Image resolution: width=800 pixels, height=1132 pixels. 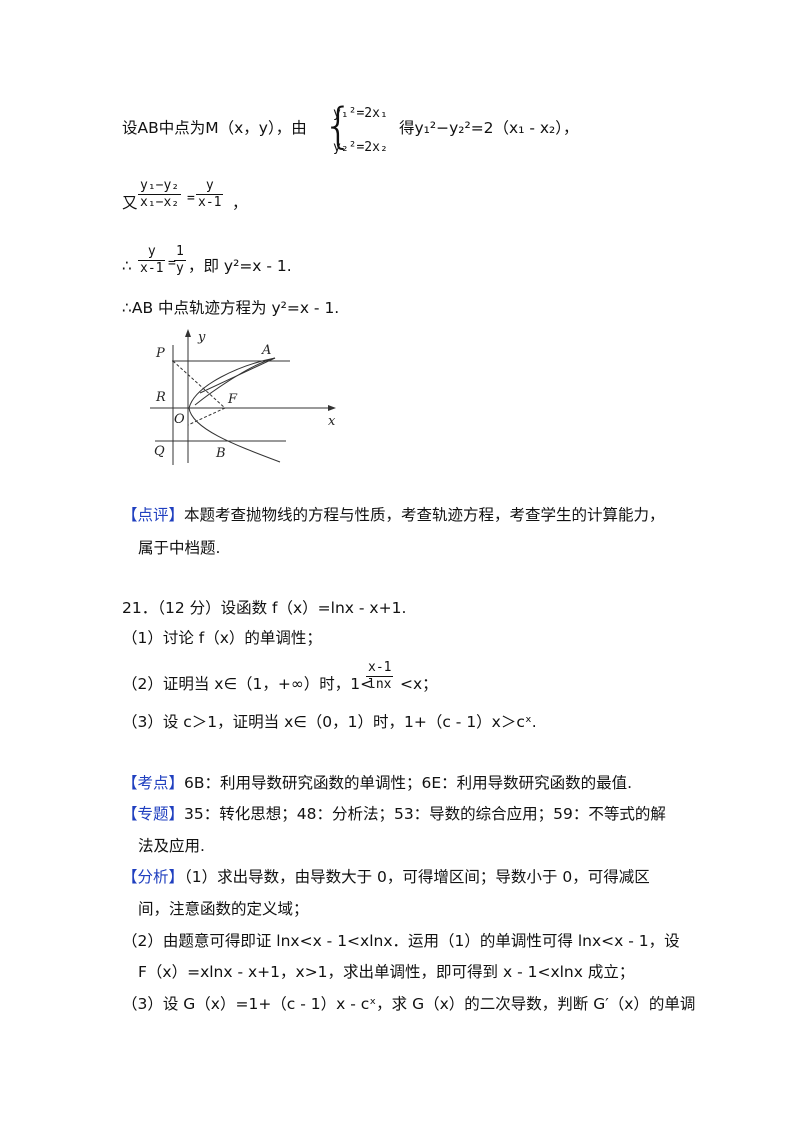 I want to click on fraction-1-over-y: 1 y, so click(x=180, y=260).